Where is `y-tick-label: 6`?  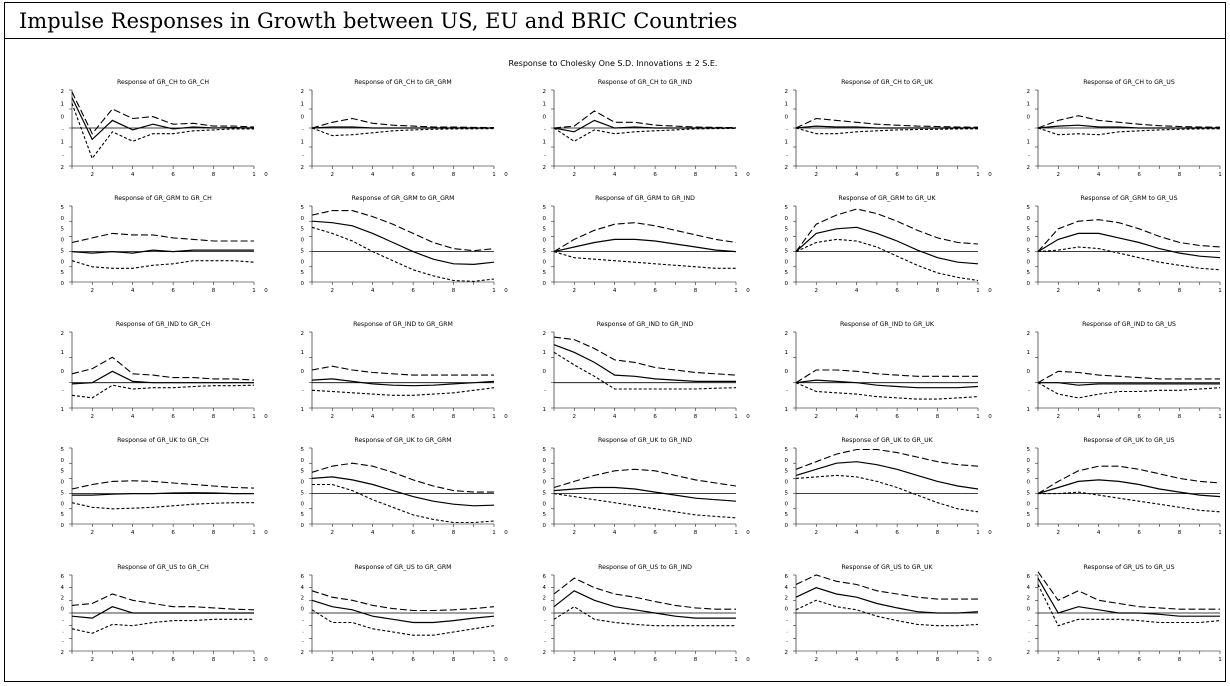 y-tick-label: 6 is located at coordinates (545, 577).